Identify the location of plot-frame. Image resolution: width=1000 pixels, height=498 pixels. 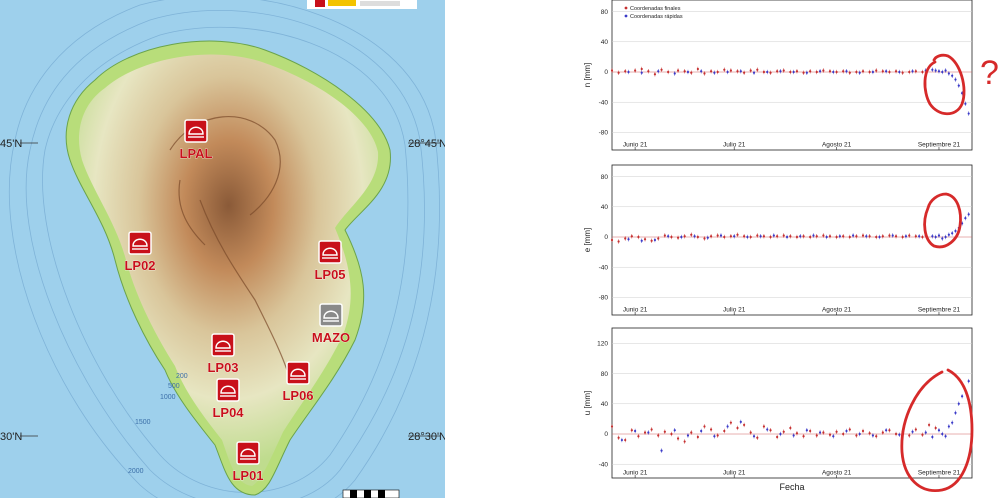
(792, 75).